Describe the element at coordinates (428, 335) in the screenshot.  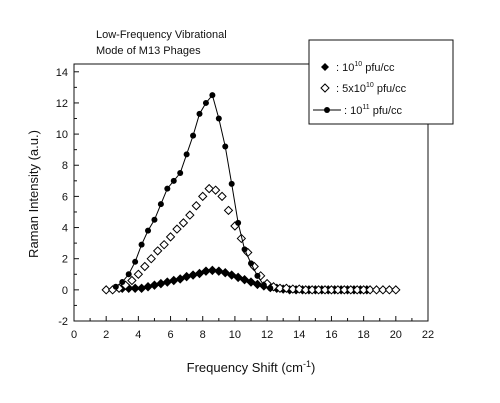
I see `x-tick-label: 22` at that location.